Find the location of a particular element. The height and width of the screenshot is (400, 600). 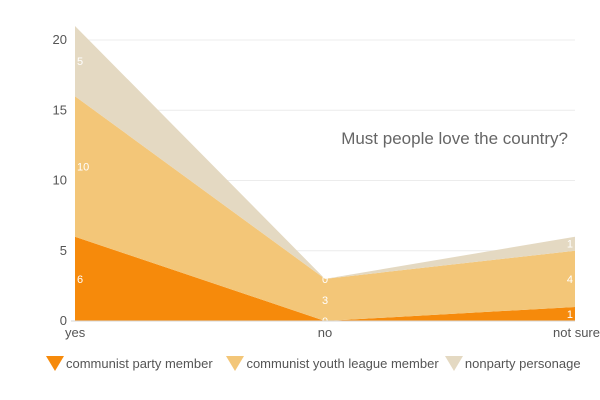

legend-item-communist-party-member: communist party member is located at coordinates (134, 365).